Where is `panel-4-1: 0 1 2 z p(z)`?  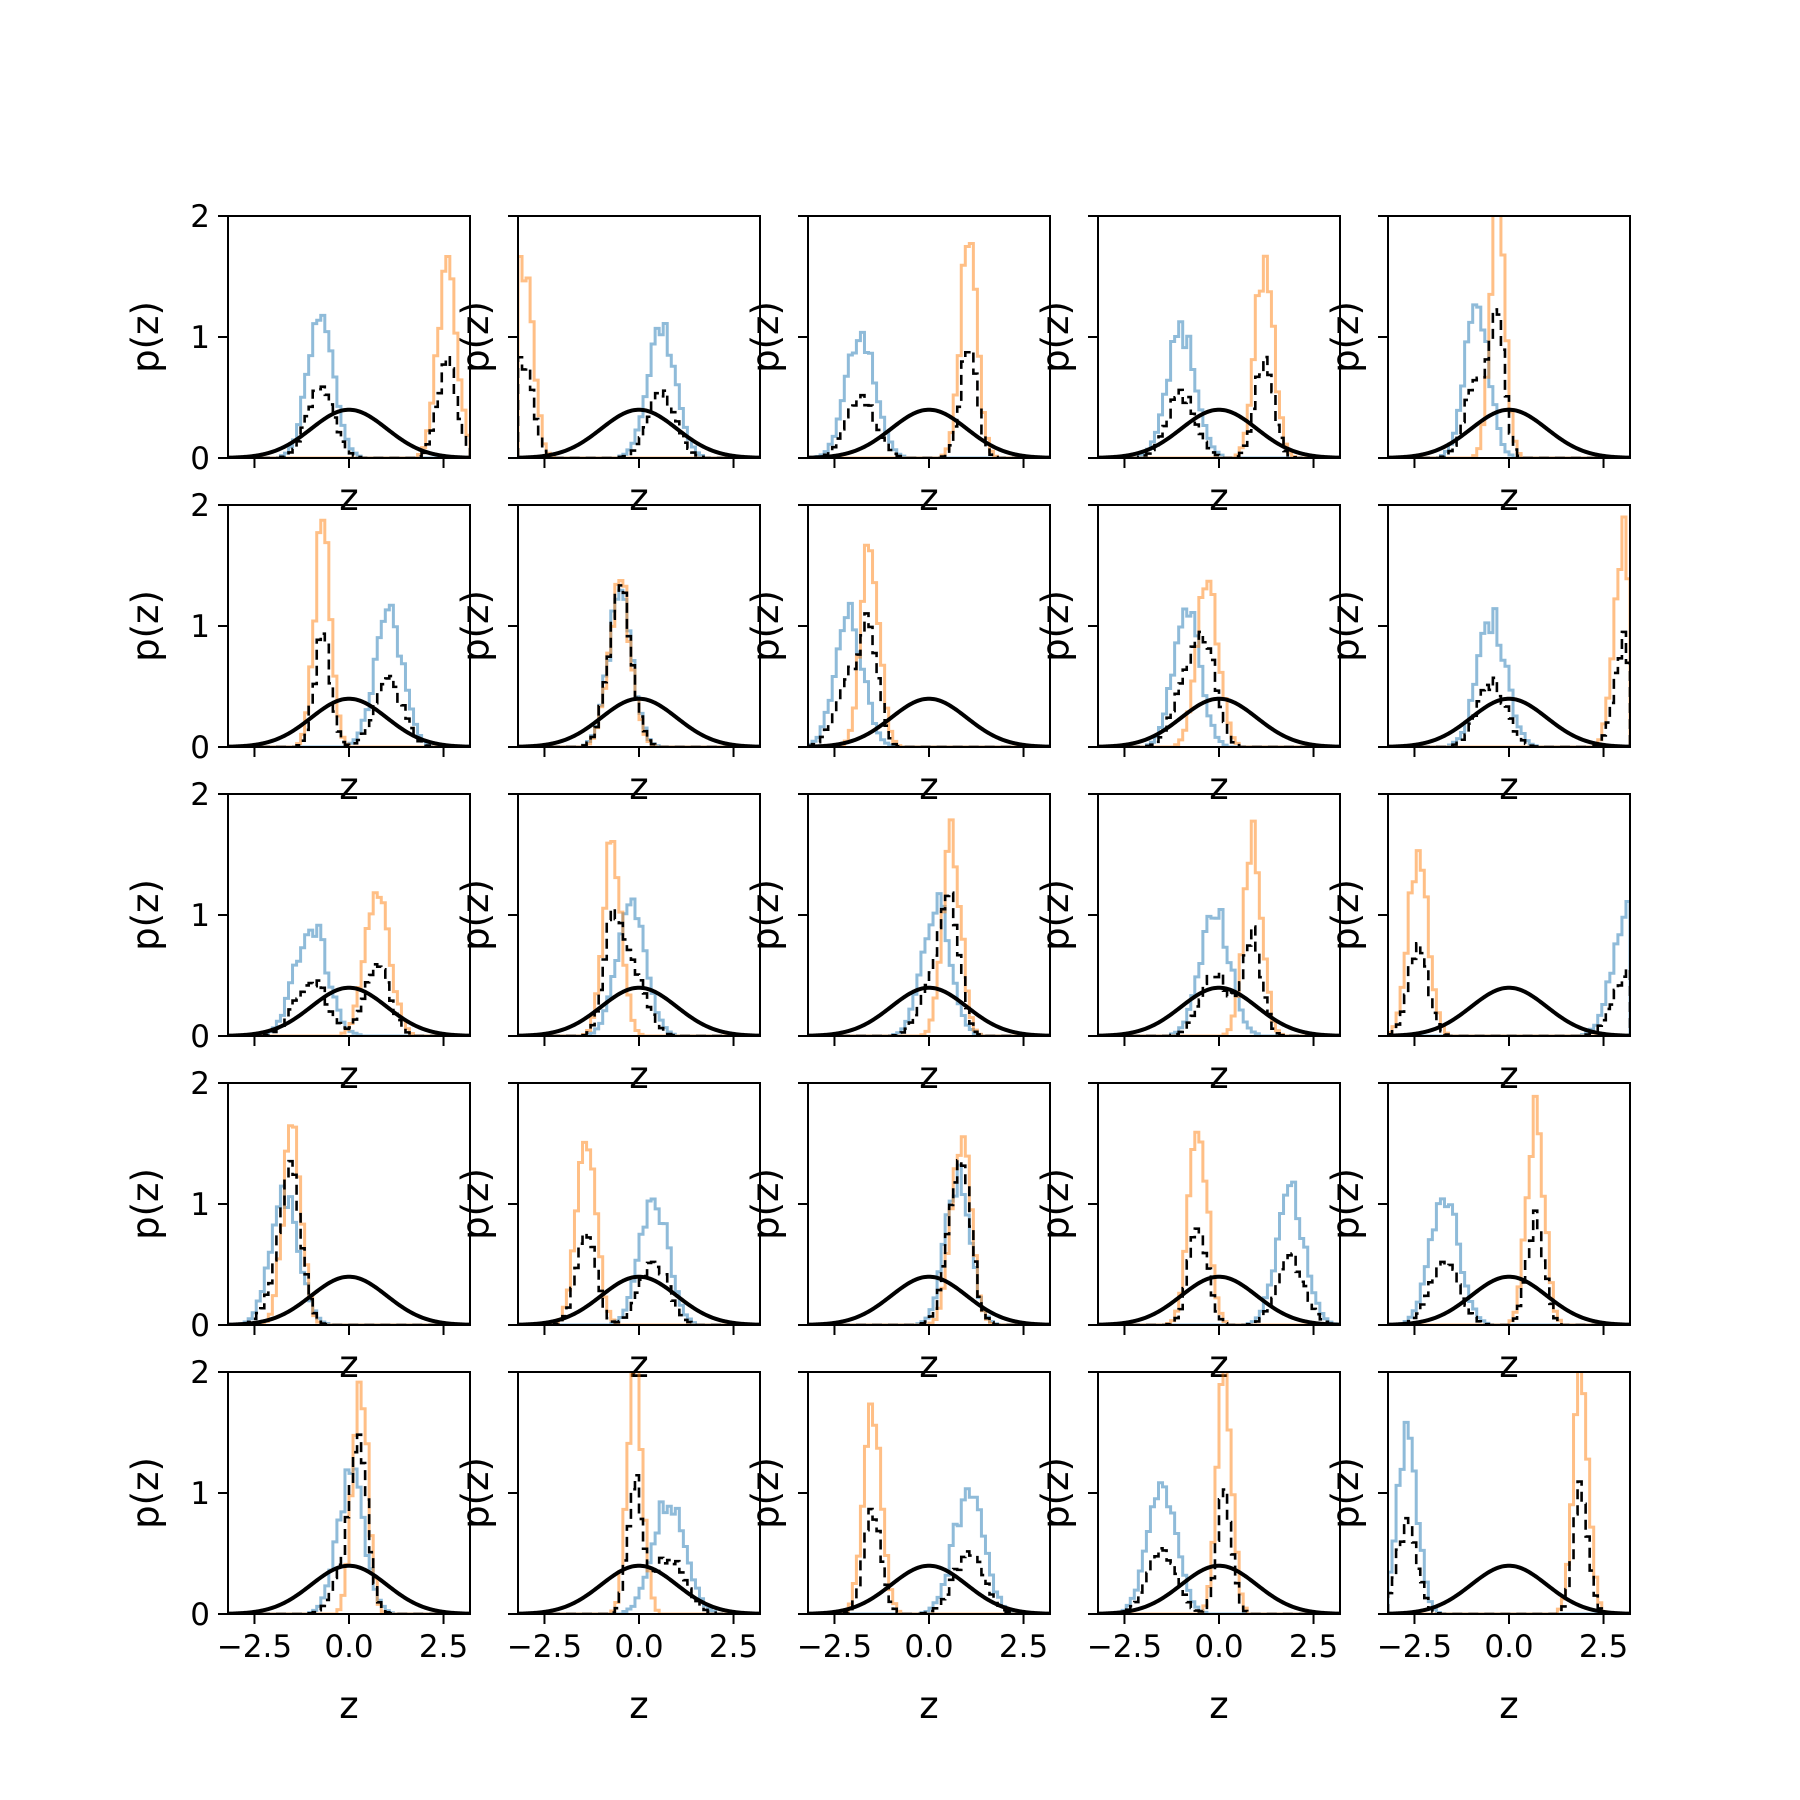 panel-4-1: 0 1 2 z p(z) is located at coordinates (297, 1226).